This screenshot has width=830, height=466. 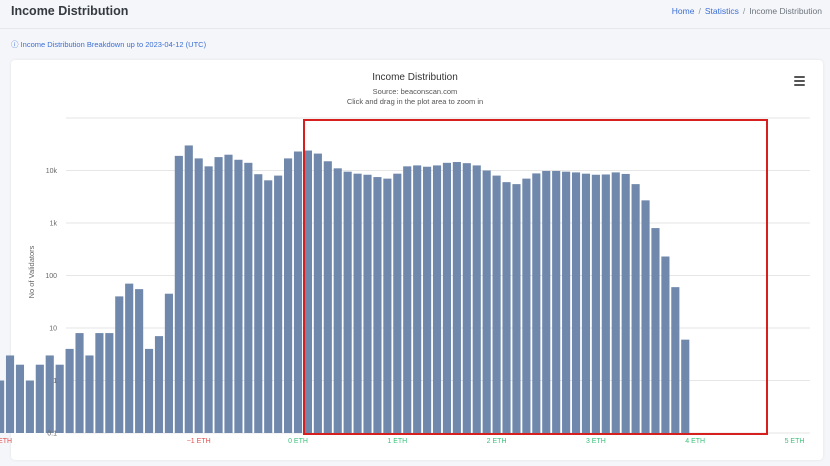 What do you see at coordinates (54, 224) in the screenshot?
I see `y-tick-label: 1k` at bounding box center [54, 224].